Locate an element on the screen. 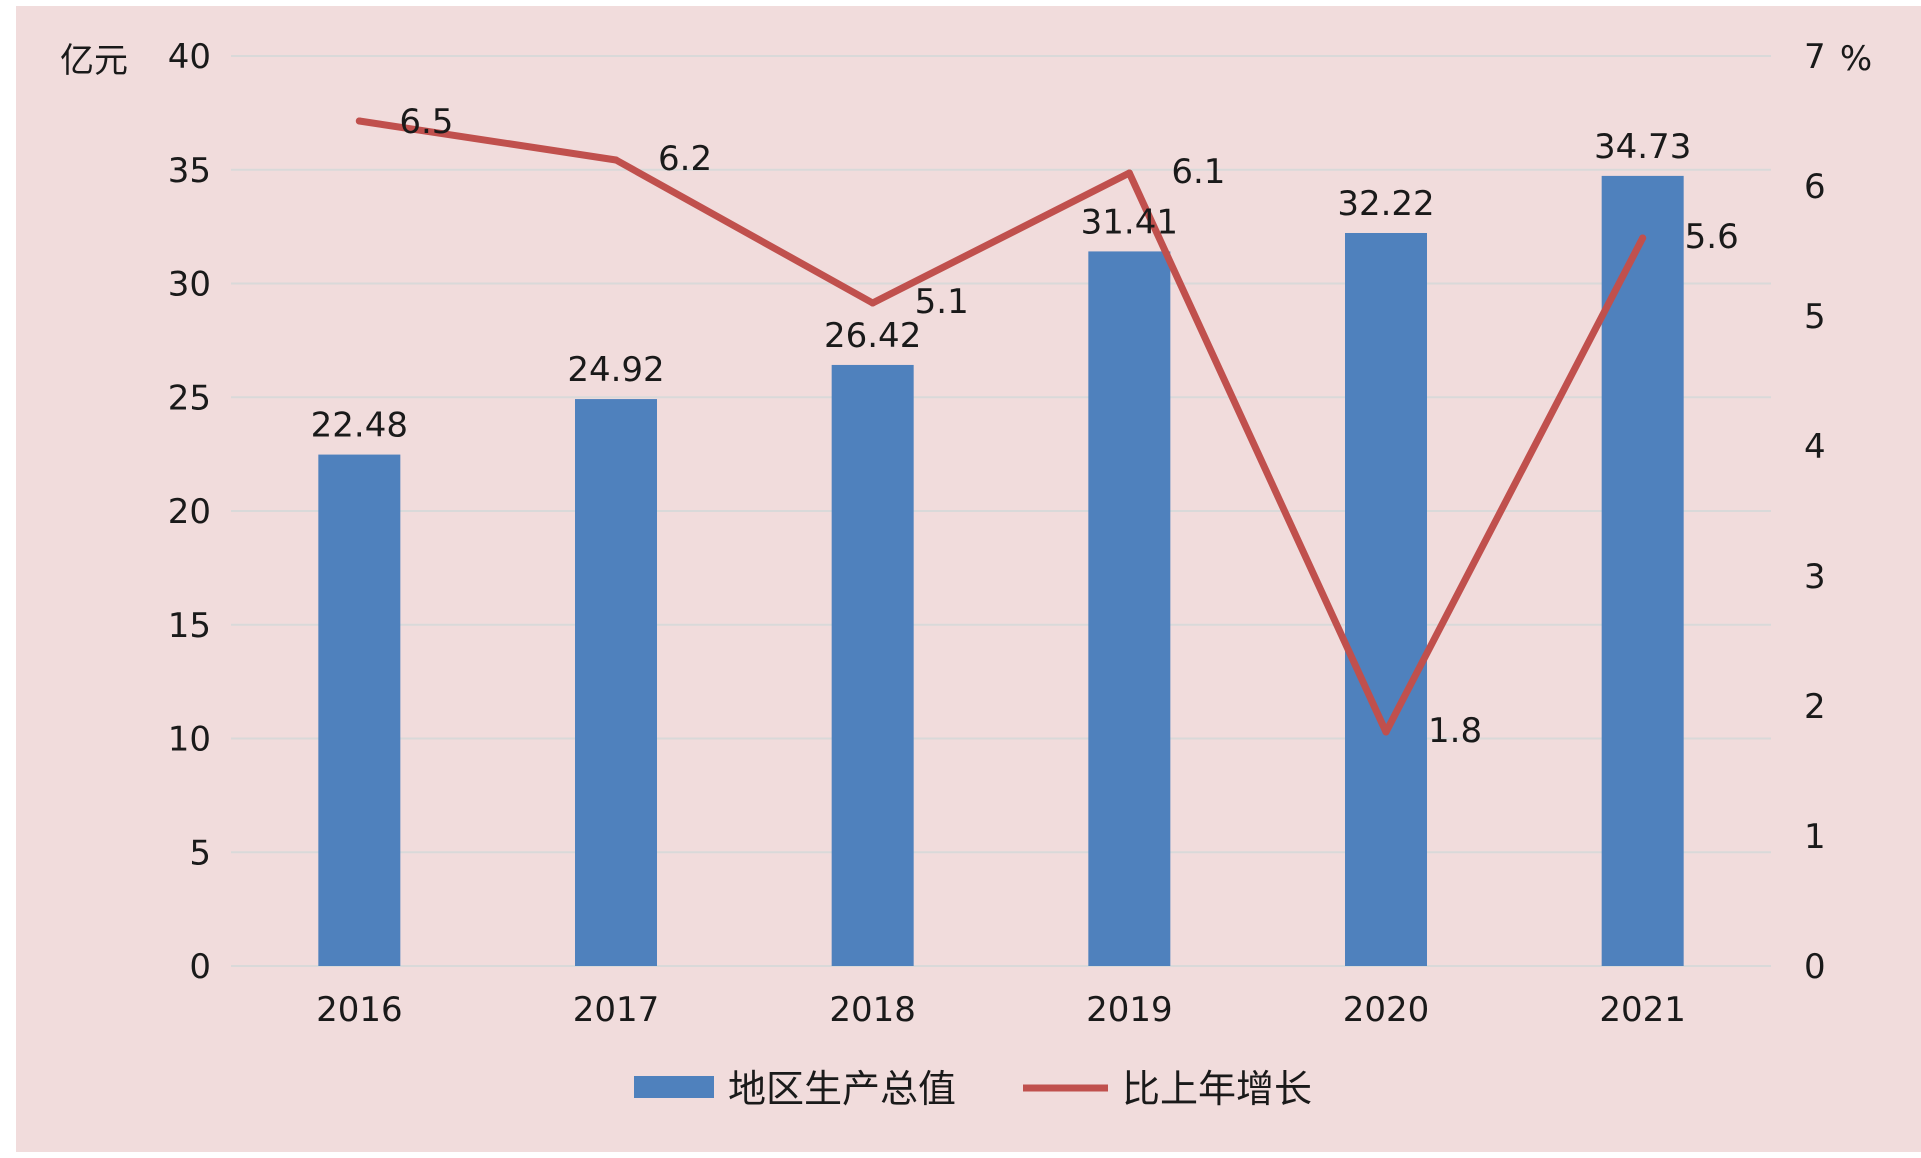  bar-data-label: 26.42 is located at coordinates (872, 336).